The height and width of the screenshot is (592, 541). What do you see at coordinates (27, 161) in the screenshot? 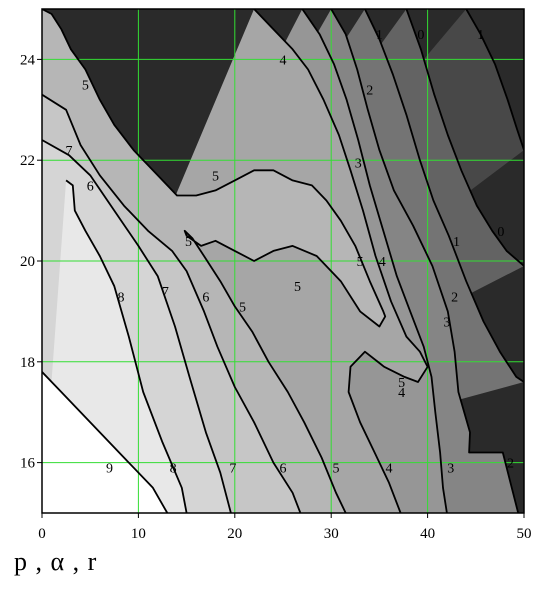
I see `y-tick-label: 22` at bounding box center [27, 161].